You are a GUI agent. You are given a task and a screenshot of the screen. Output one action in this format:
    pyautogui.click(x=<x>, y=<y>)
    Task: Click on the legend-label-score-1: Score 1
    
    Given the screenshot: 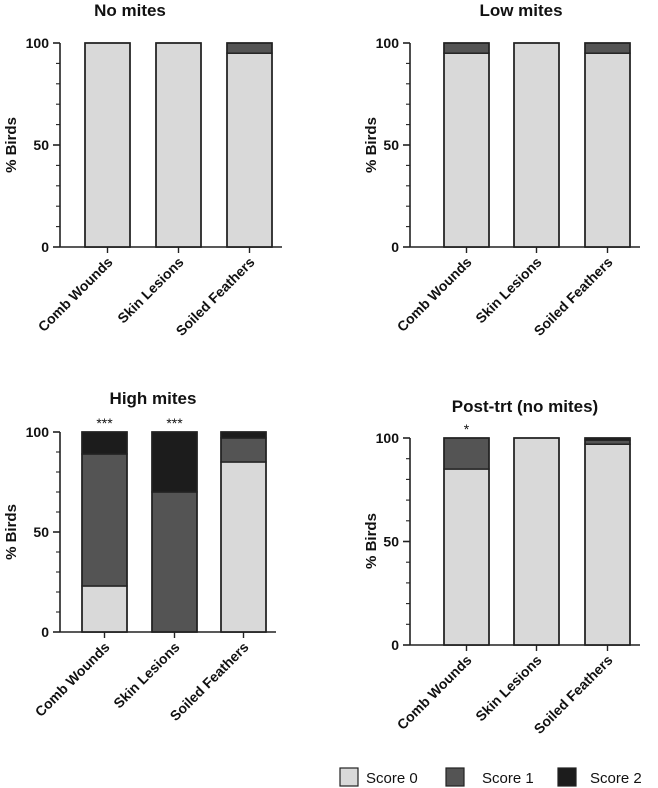 What is the action you would take?
    pyautogui.click(x=508, y=778)
    